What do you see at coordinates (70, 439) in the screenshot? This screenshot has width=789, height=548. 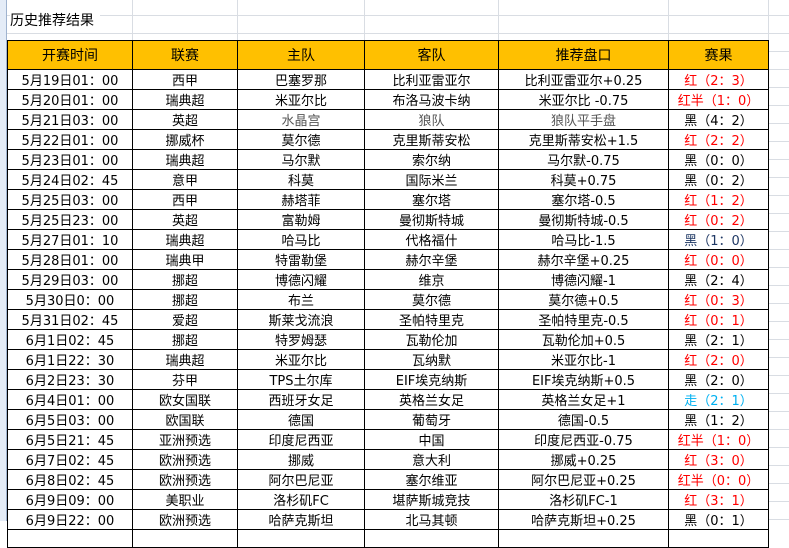 I see `cell-time: 6月5日21：45` at bounding box center [70, 439].